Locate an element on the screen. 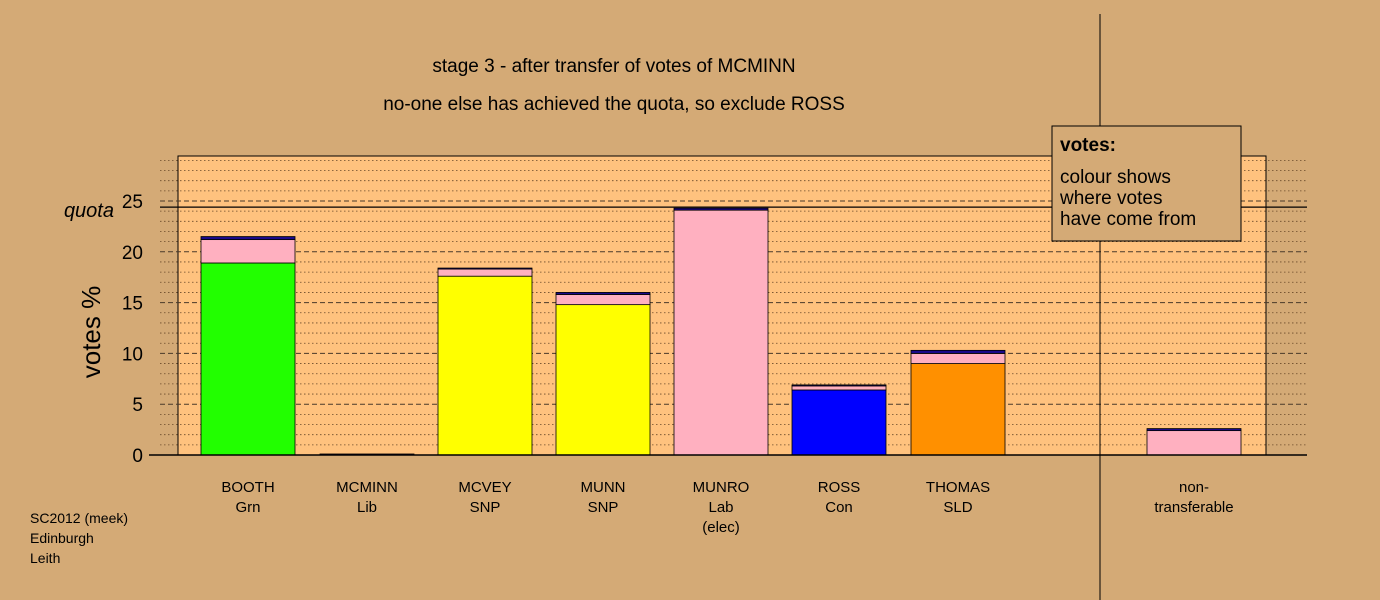 This screenshot has width=1380, height=600. category-label: MCMINN is located at coordinates (367, 487).